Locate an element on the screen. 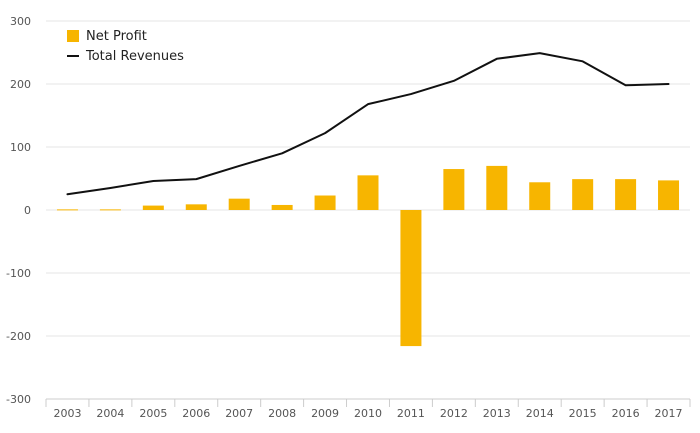 This screenshot has height=433, width=700. x-tick-label-2012: 2012 is located at coordinates (454, 413).